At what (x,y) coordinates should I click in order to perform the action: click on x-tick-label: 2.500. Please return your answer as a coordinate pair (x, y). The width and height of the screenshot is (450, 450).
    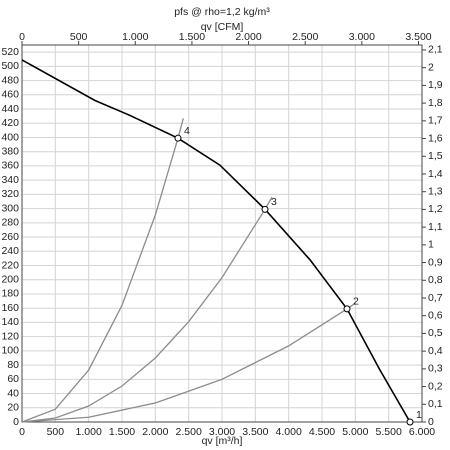
    Looking at the image, I should click on (189, 432).